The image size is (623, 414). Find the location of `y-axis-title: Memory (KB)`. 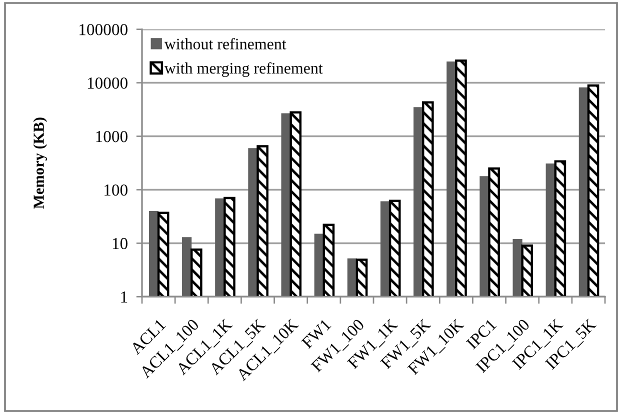

y-axis-title: Memory (KB) is located at coordinates (40, 163).